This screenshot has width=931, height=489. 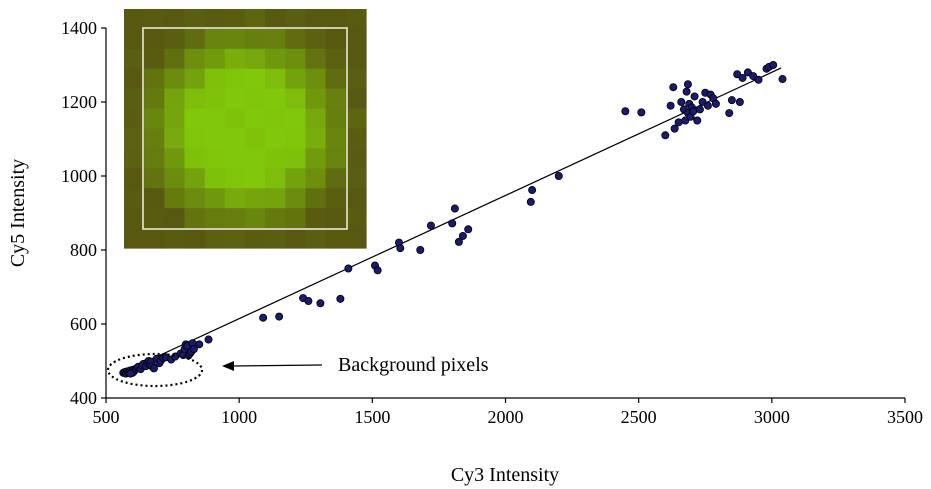 I want to click on y-tick-label: 1200, so click(x=79, y=102).